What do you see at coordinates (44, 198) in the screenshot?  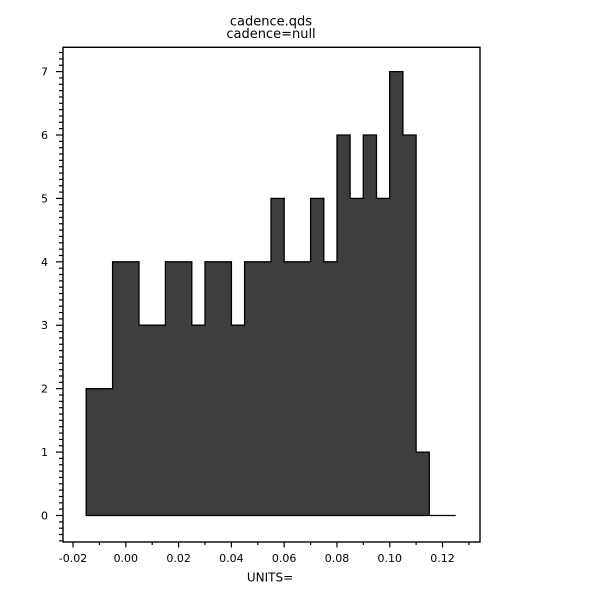 I see `y-axis-tick-label: 5` at bounding box center [44, 198].